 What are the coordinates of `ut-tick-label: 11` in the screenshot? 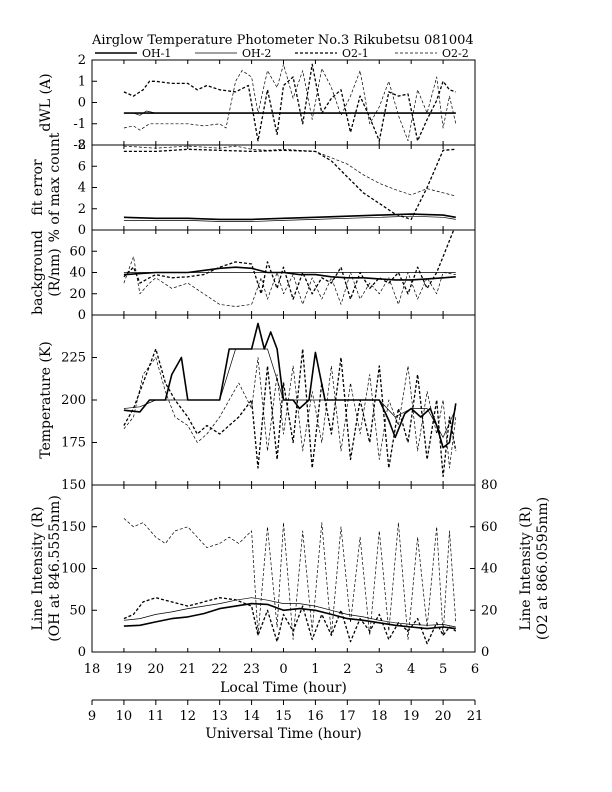 It's located at (156, 716).